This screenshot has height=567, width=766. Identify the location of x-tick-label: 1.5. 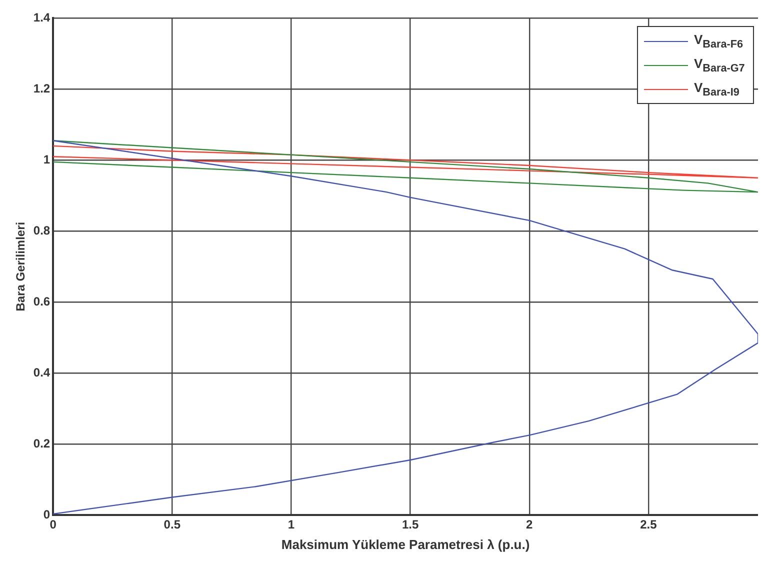
(410, 525).